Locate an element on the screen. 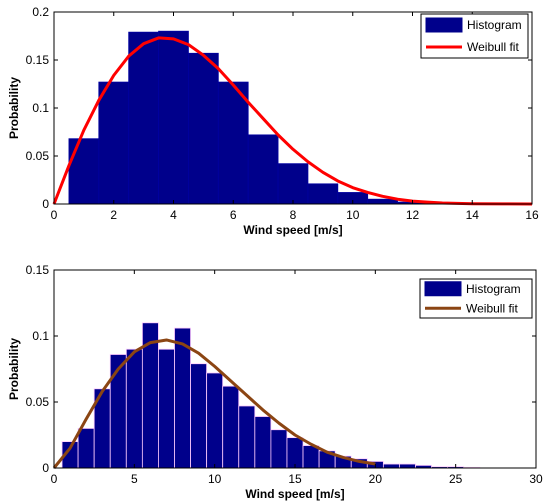 The image size is (550, 503). x-tick-label: 20 is located at coordinates (376, 479).